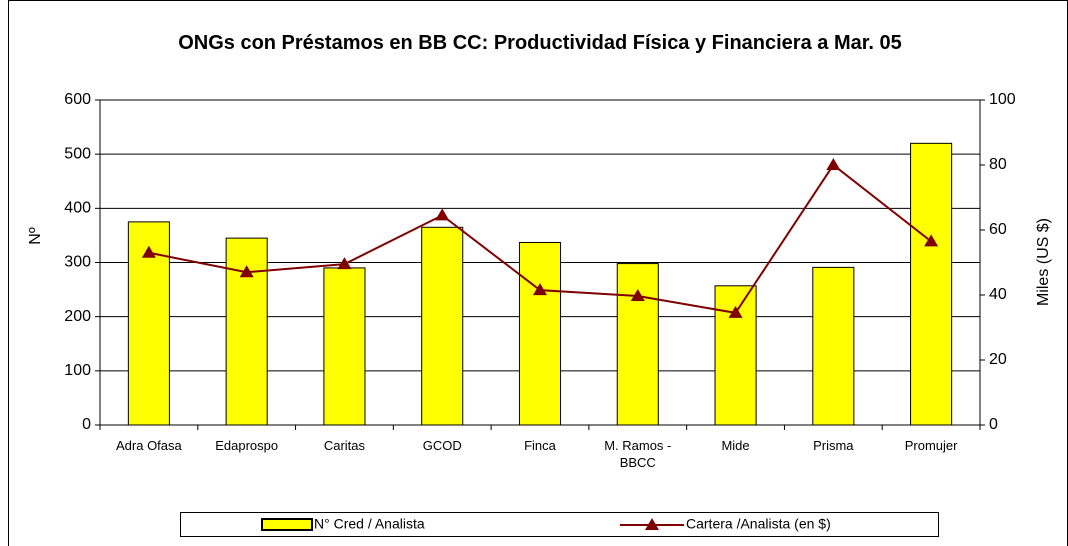 This screenshot has width=1068, height=546. Describe the element at coordinates (998, 294) in the screenshot. I see `y2-tick-label: 40` at that location.